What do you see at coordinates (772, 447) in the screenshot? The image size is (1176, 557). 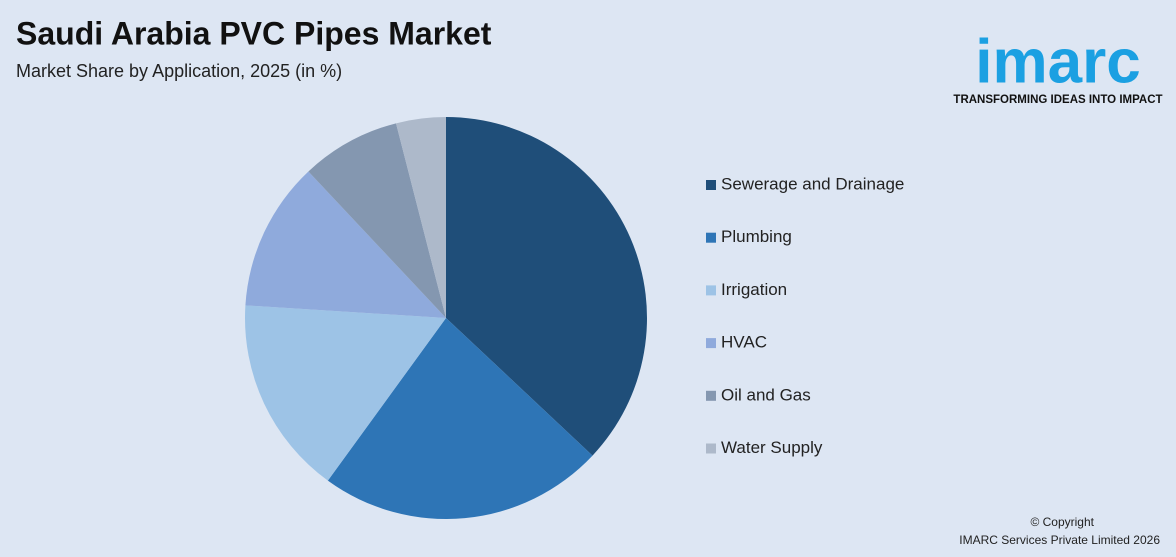 I see `legend-label: Water Supply` at bounding box center [772, 447].